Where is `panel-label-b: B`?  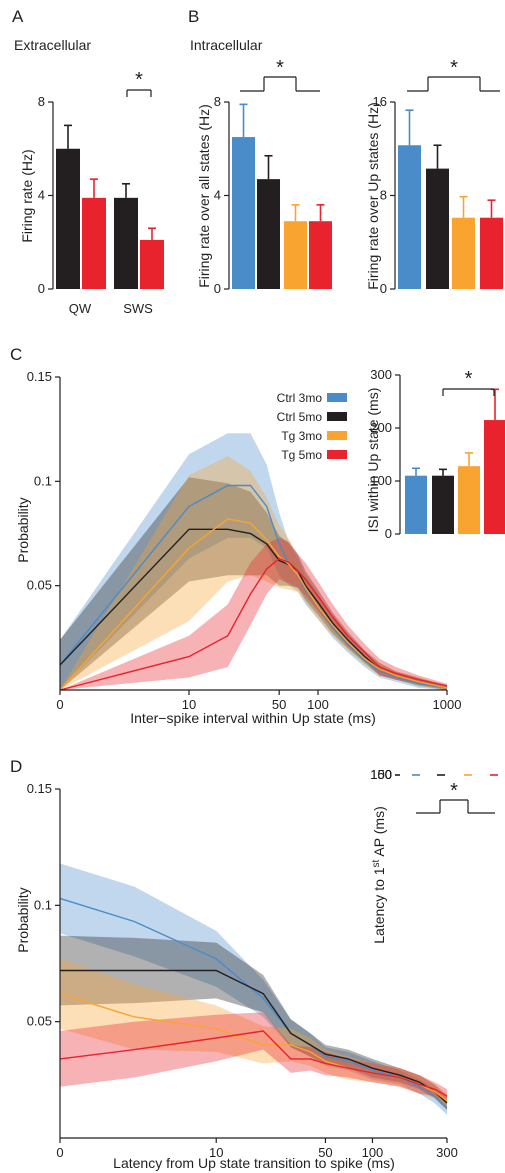 panel-label-b: B is located at coordinates (193, 16).